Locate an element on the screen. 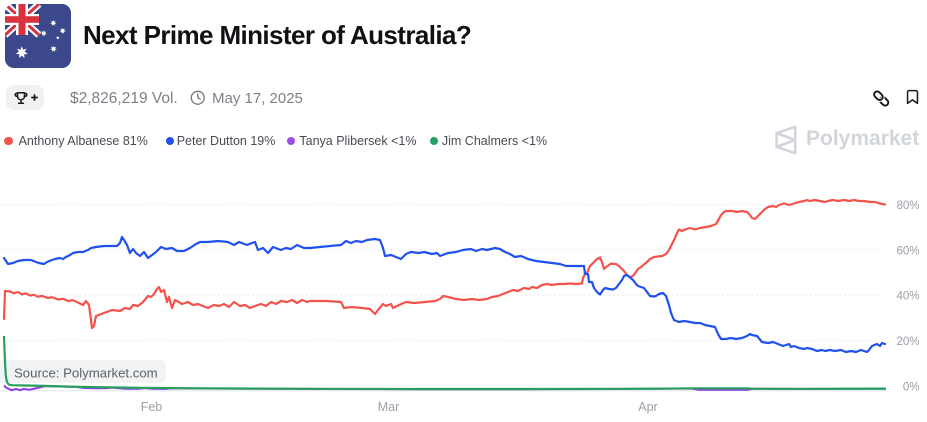  svg-text: Mar is located at coordinates (389, 407).